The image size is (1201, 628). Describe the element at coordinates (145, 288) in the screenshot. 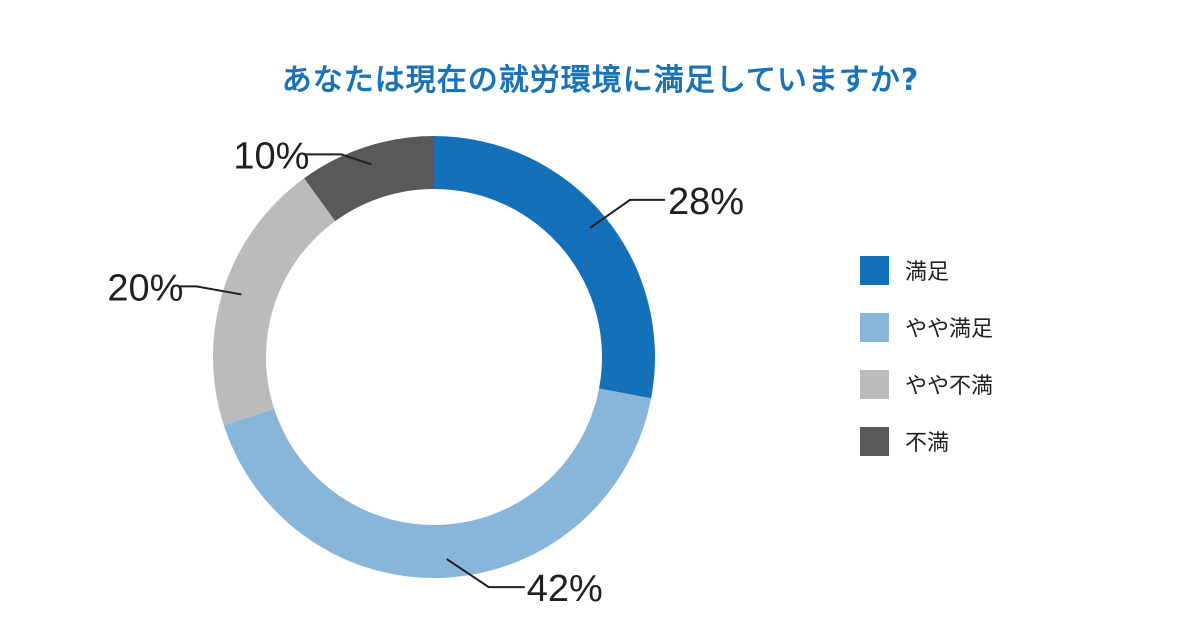

I see `data-label-3: 20%` at that location.